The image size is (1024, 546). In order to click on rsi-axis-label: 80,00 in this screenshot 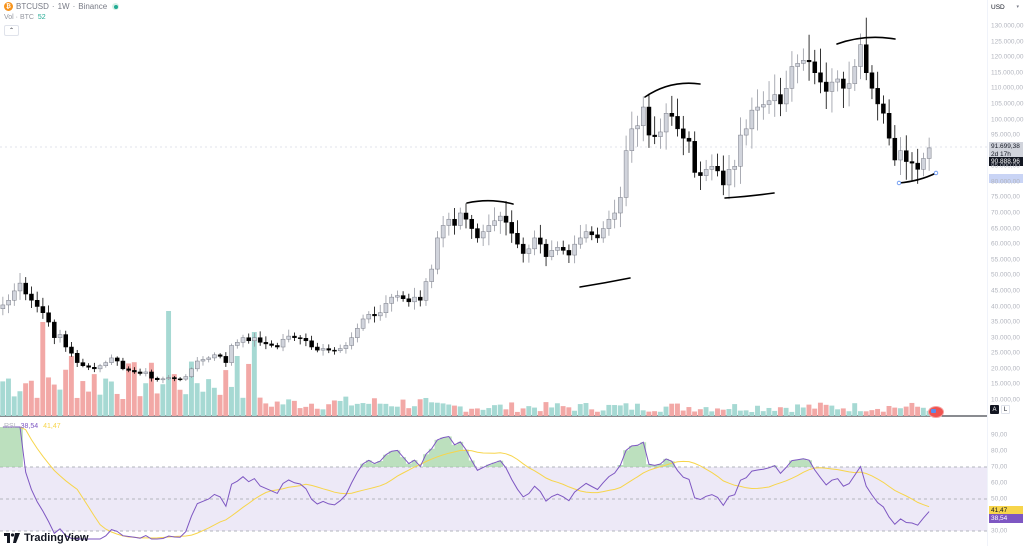, I will do `click(999, 451)`.